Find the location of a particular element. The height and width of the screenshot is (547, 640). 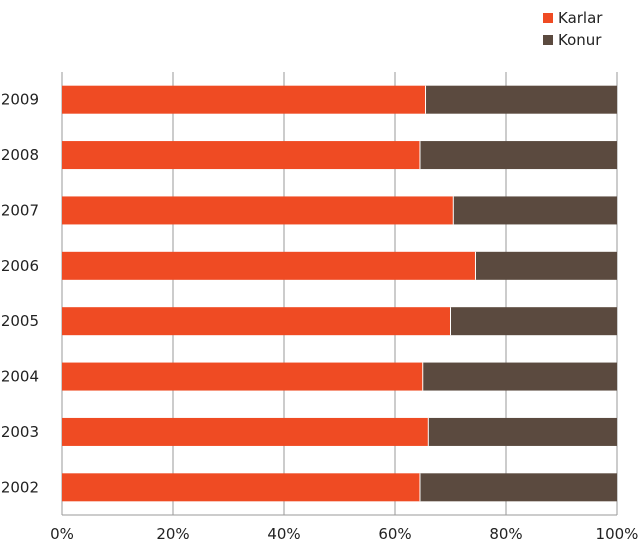

bar-konur-2008 is located at coordinates (518, 155).